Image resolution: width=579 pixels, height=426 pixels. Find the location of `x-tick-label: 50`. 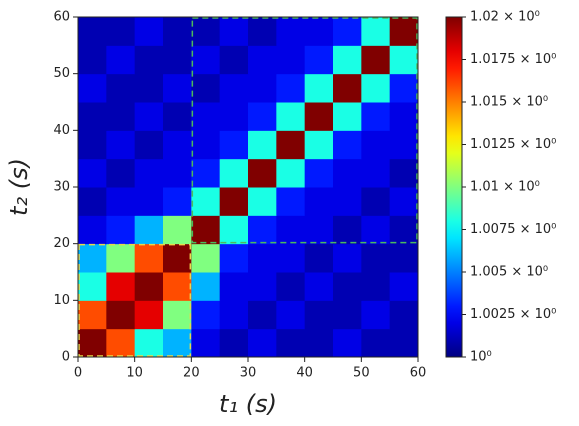

x-tick-label: 50 is located at coordinates (361, 373).